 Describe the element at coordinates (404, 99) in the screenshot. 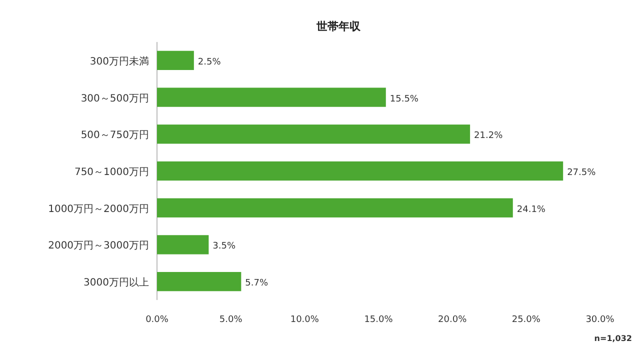

I see `data-label: 15.5%` at that location.